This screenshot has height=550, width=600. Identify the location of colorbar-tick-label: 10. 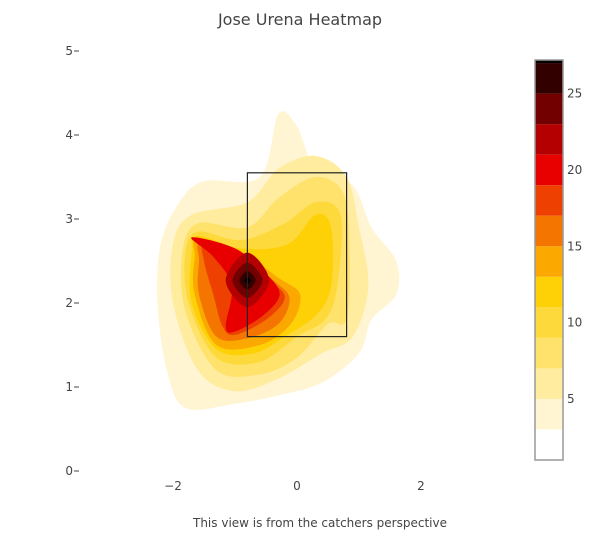
(574, 323).